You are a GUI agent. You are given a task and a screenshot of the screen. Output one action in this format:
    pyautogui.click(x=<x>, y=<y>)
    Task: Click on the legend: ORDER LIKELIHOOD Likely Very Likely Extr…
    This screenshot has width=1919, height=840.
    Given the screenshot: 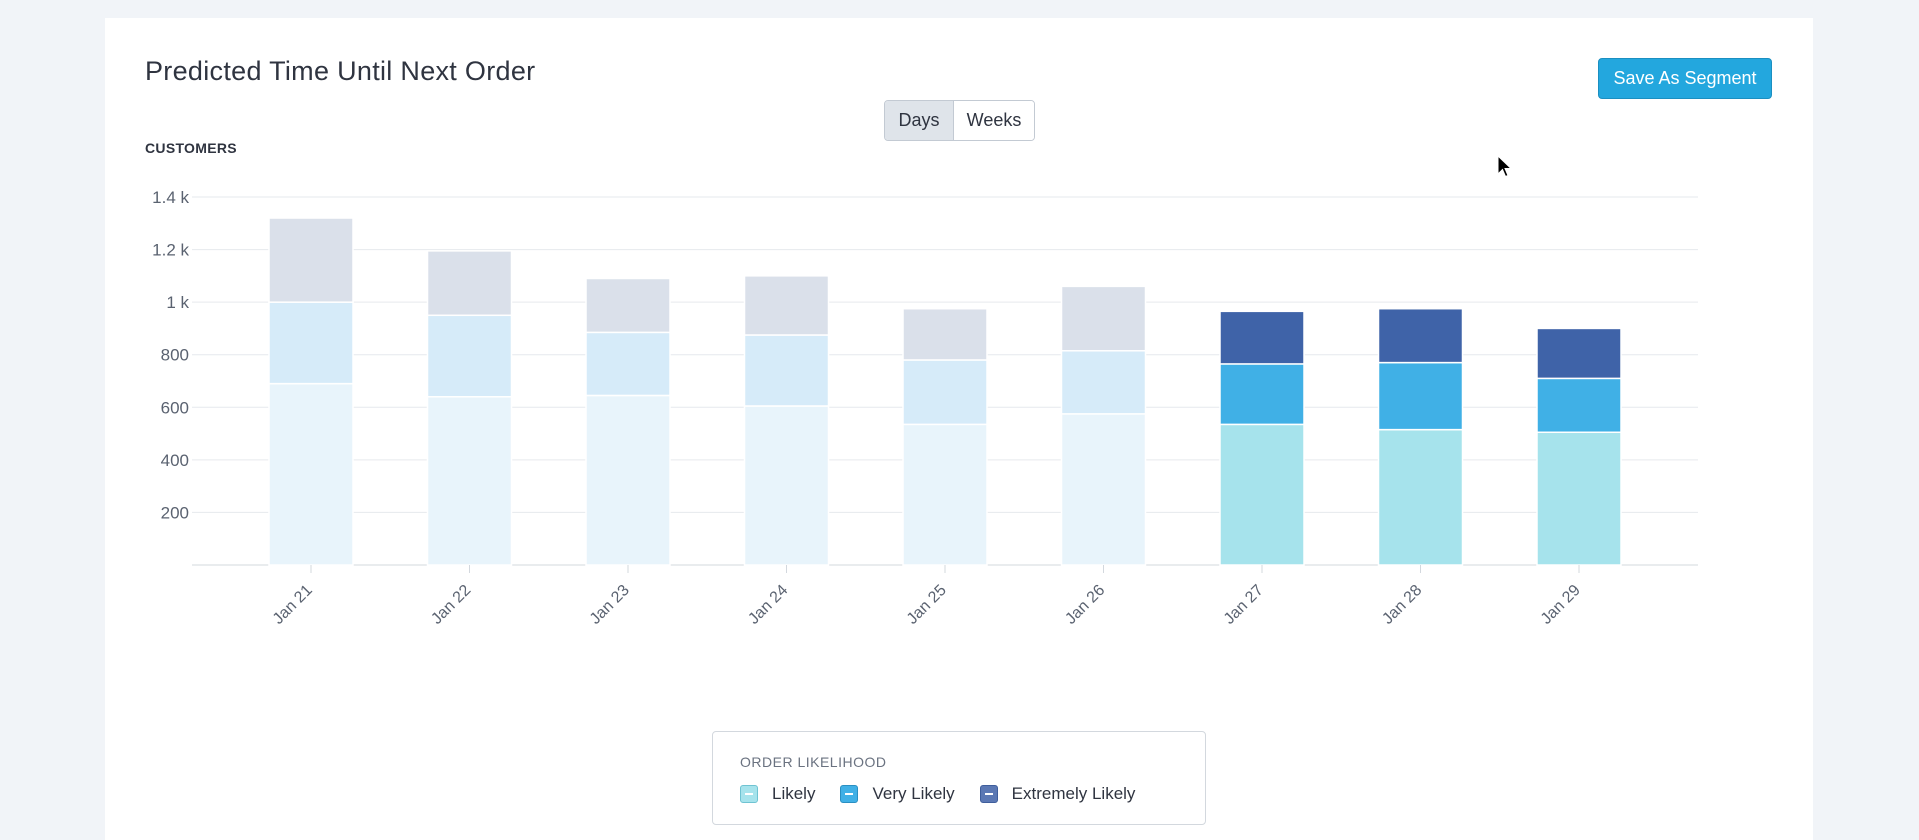 What is the action you would take?
    pyautogui.click(x=959, y=778)
    